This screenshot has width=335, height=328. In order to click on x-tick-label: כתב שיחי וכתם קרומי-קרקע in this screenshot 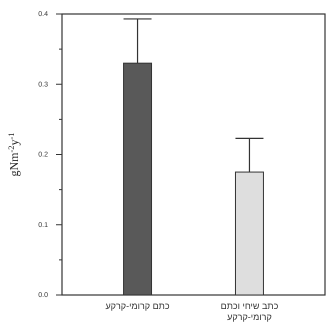, I will do `click(249, 311)`.